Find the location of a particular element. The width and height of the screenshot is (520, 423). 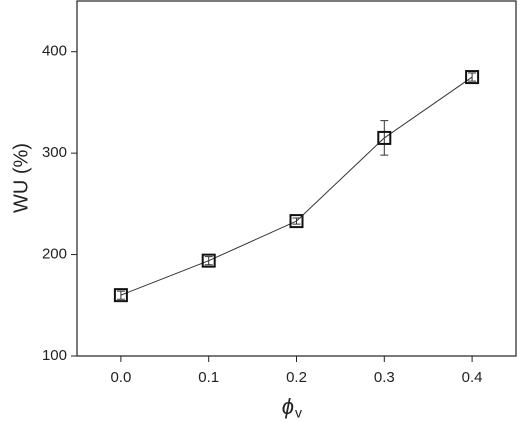

x-tick-label: 0.0 is located at coordinates (120, 377).